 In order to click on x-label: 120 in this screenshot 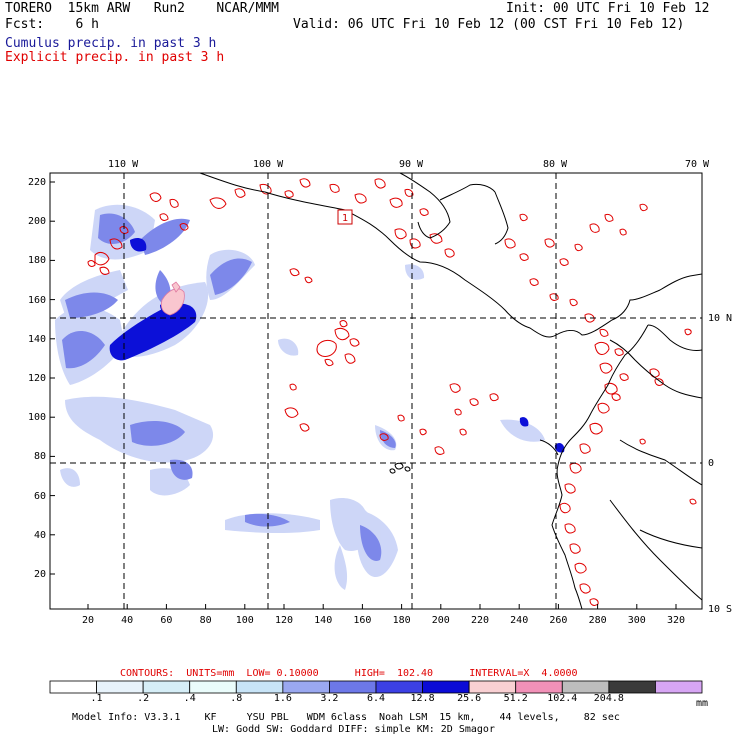, I will do `click(284, 620)`.